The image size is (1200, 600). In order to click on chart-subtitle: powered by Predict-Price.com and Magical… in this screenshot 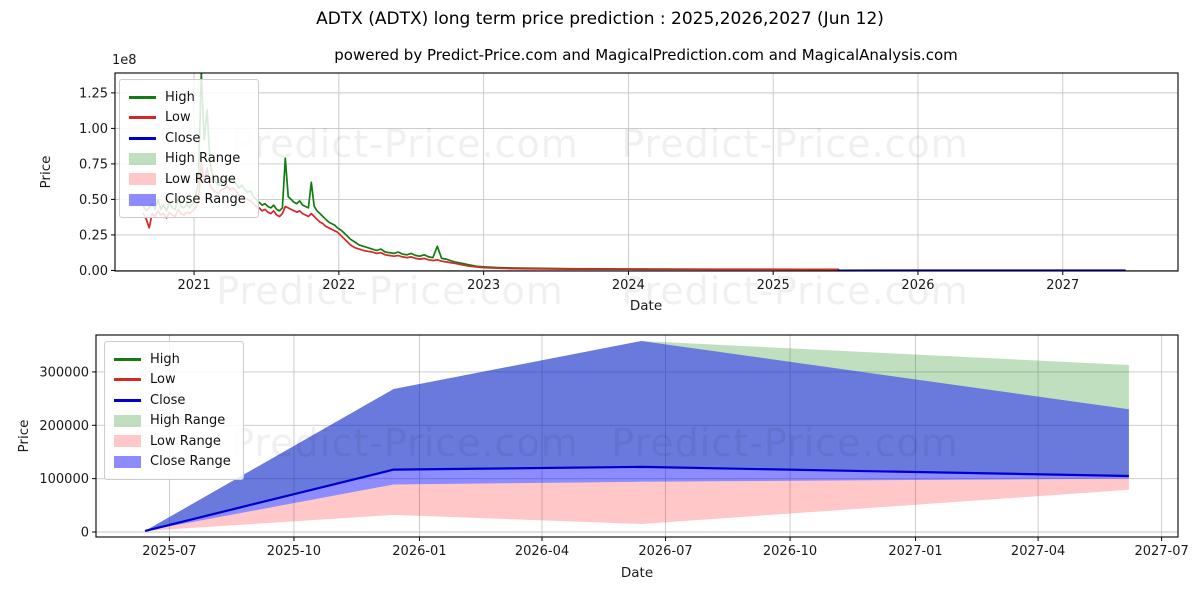, I will do `click(646, 55)`.